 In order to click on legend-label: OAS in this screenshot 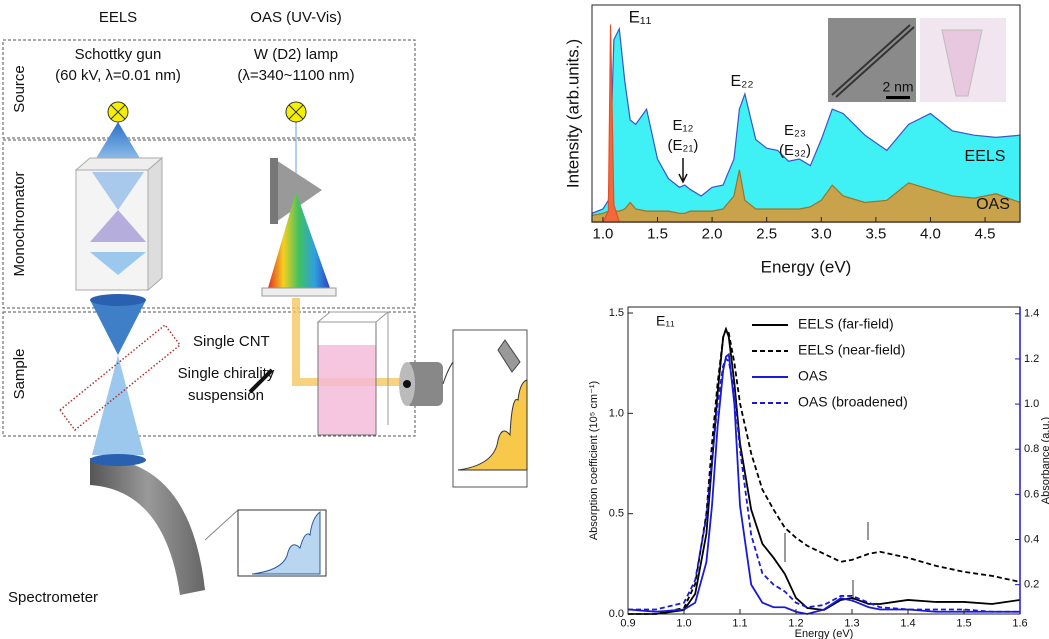, I will do `click(813, 376)`.